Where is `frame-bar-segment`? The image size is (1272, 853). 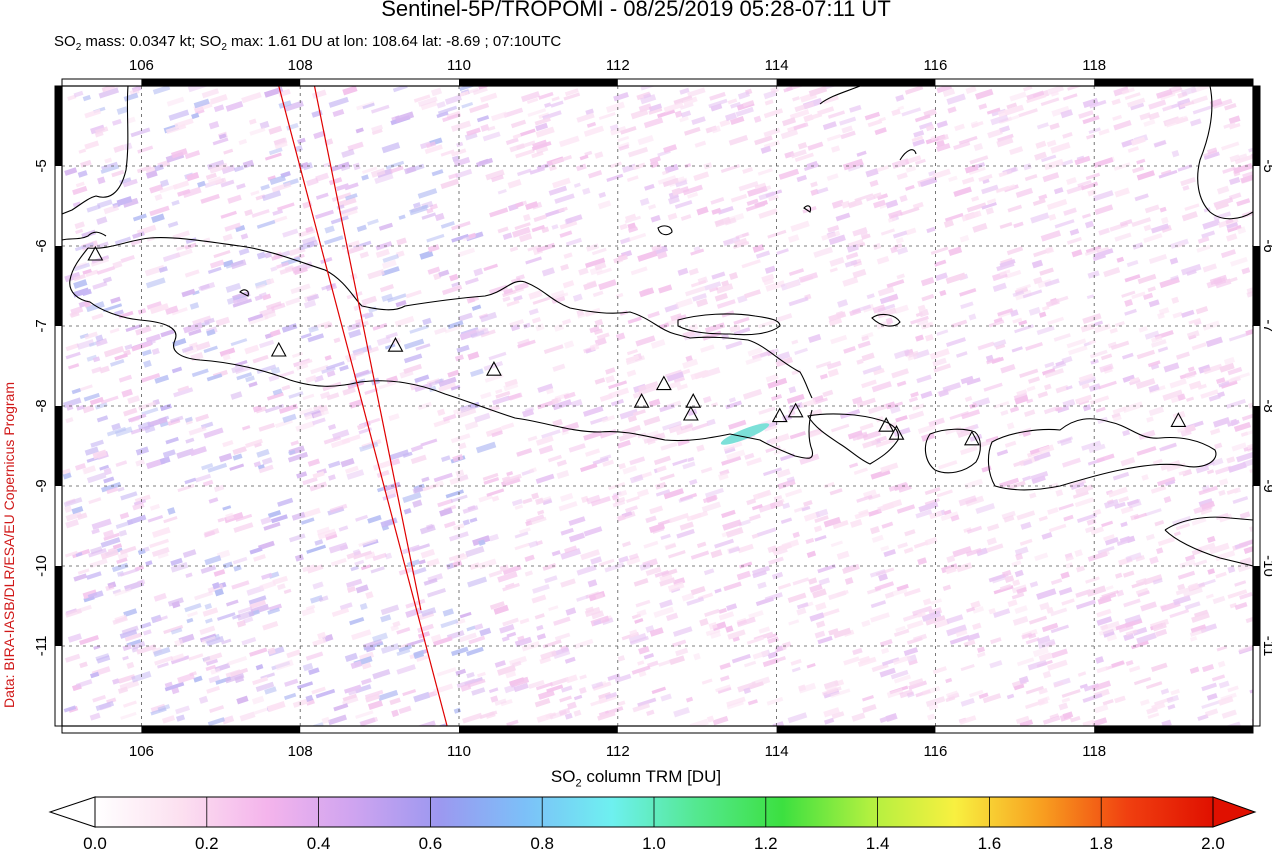
frame-bar-segment is located at coordinates (1256, 446).